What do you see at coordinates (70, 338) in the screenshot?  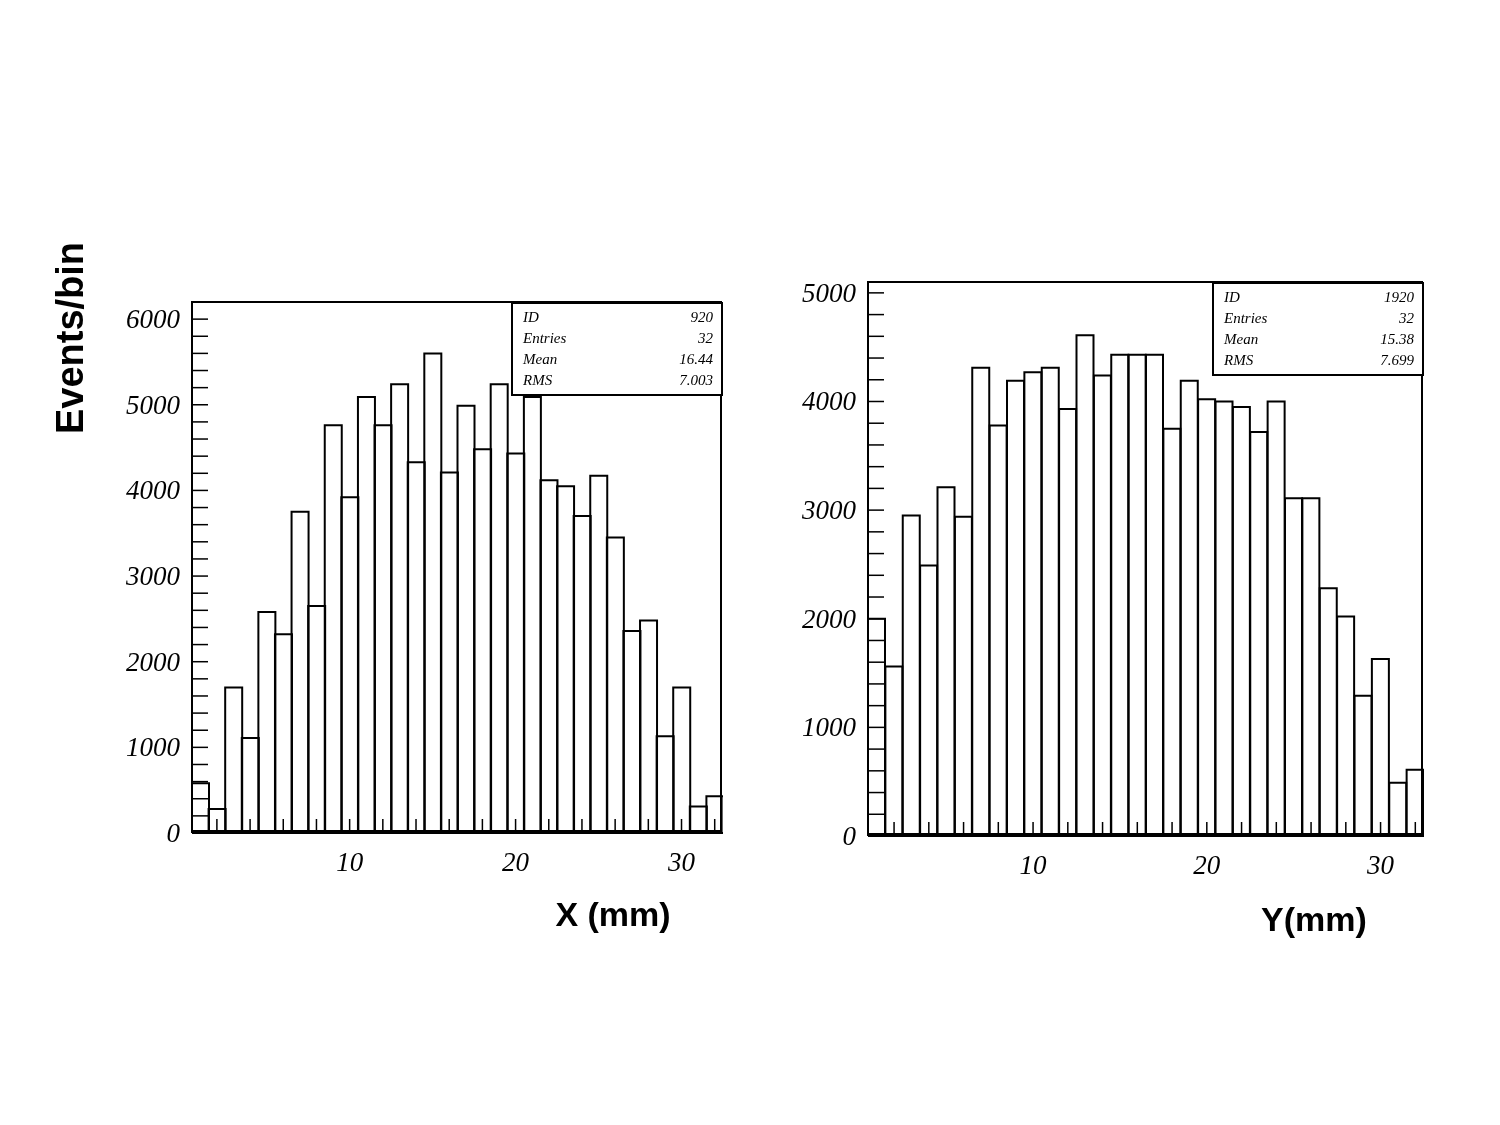 I see `y-axis-title: Events/bin` at bounding box center [70, 338].